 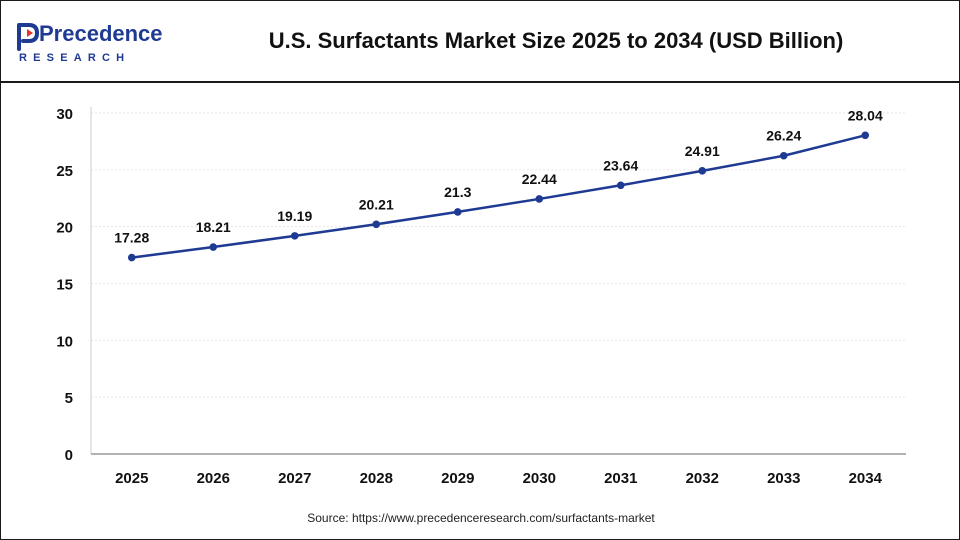 I want to click on x-tick-label: 2029, so click(x=457, y=478).